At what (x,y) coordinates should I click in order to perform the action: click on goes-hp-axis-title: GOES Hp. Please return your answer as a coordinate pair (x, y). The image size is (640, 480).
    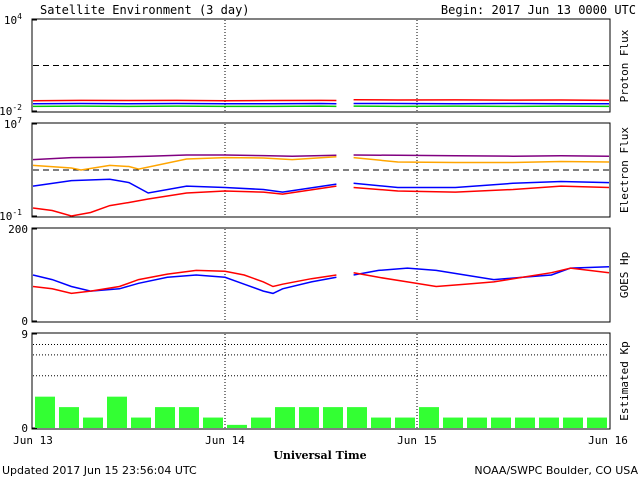
    Looking at the image, I should click on (624, 275).